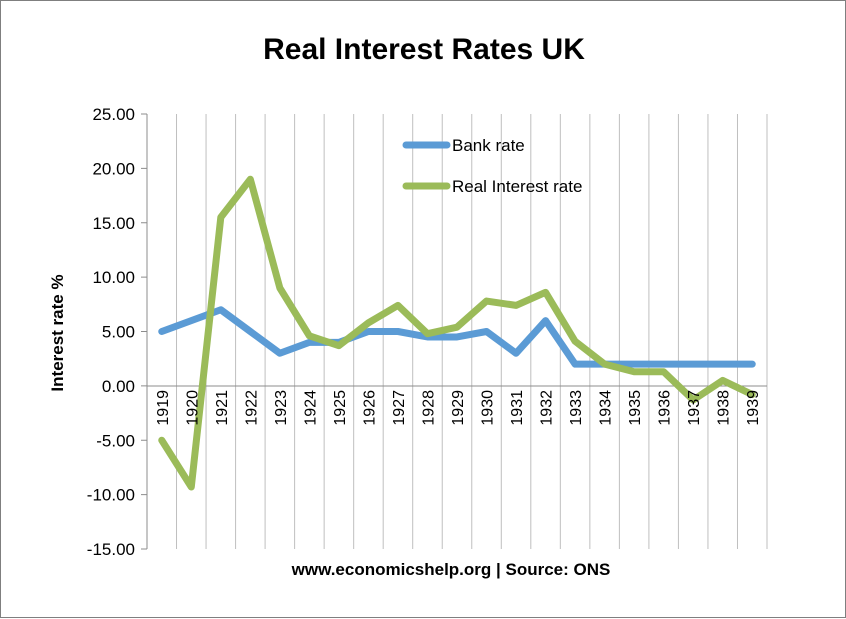  I want to click on y-tick-label: 0.00, so click(118, 386).